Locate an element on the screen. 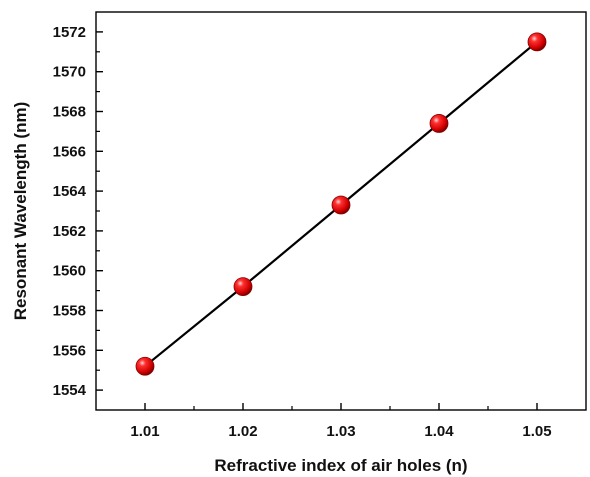  y-tick-label: 1562 is located at coordinates (69, 231).